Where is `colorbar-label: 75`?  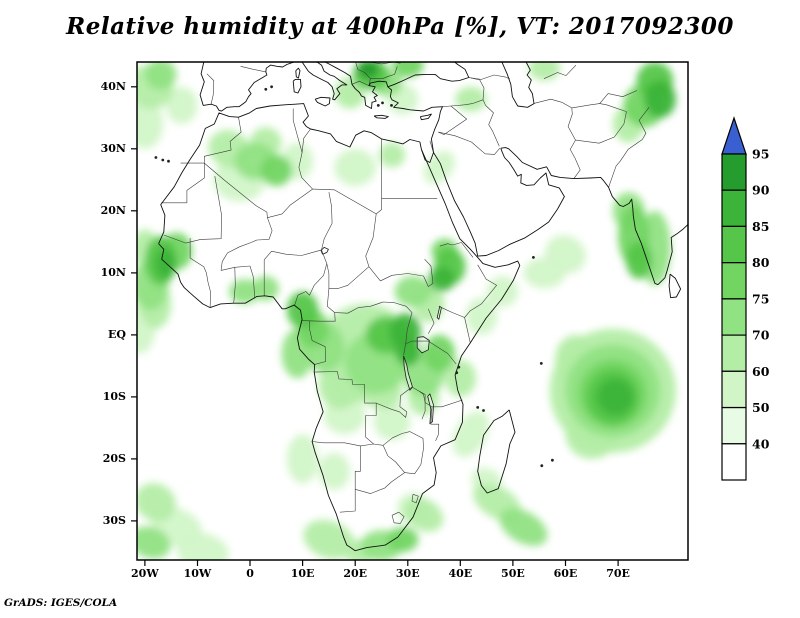
colorbar-label: 75 is located at coordinates (760, 298).